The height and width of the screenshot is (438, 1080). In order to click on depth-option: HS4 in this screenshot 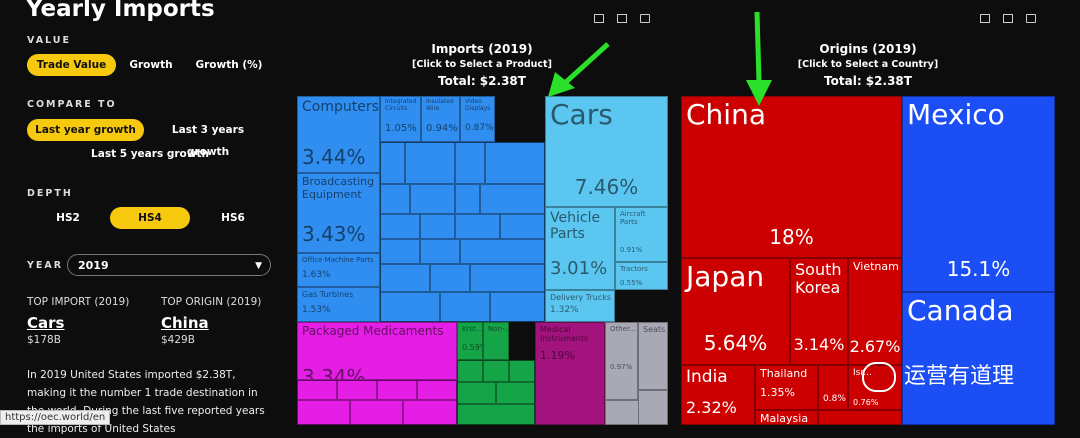, I will do `click(150, 218)`.